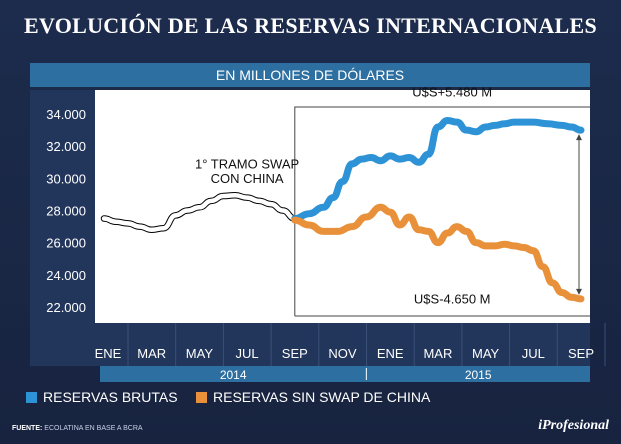  I want to click on brand-logo: iProfesional, so click(573, 425).